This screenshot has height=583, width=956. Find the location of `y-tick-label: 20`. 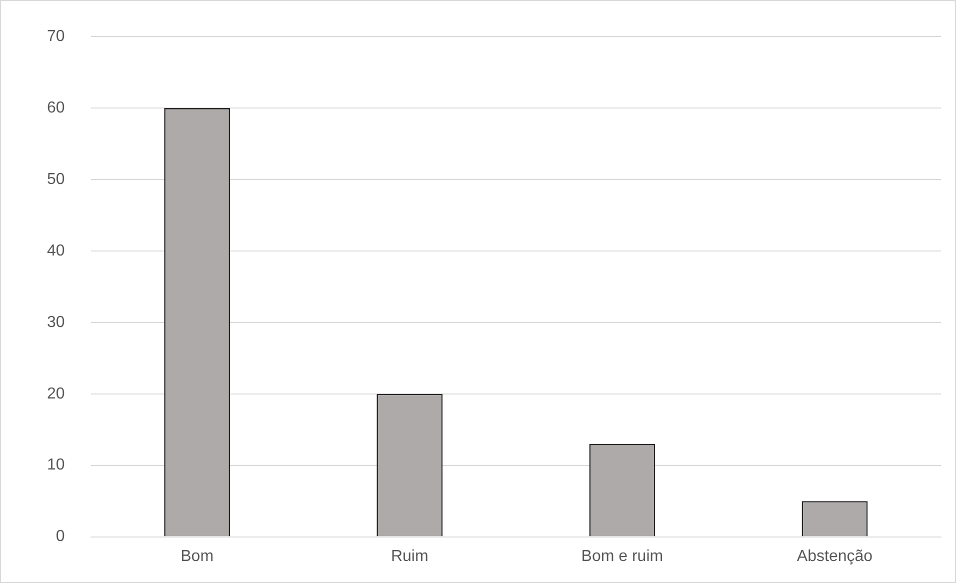

y-tick-label: 20 is located at coordinates (56, 393).